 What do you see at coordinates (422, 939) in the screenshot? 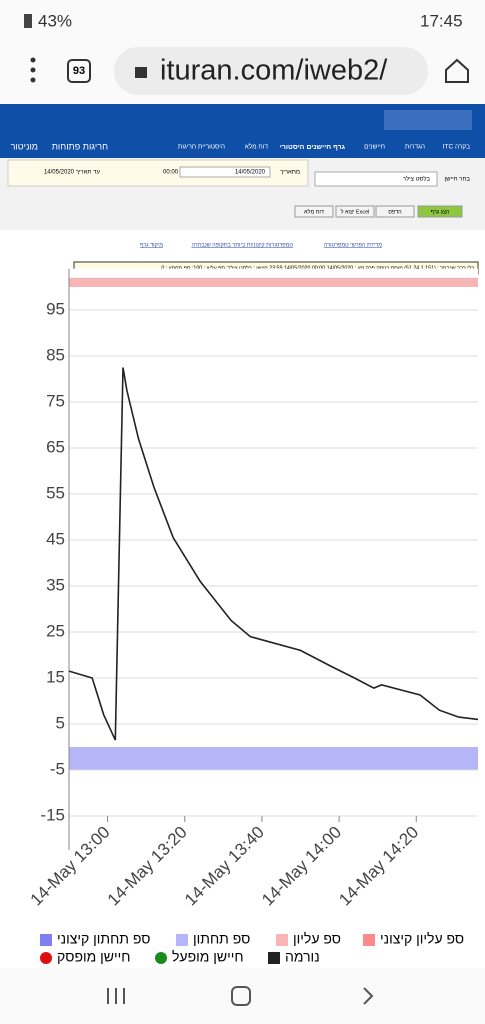
I see `legend-label: ספ עליון קיצוני` at bounding box center [422, 939].